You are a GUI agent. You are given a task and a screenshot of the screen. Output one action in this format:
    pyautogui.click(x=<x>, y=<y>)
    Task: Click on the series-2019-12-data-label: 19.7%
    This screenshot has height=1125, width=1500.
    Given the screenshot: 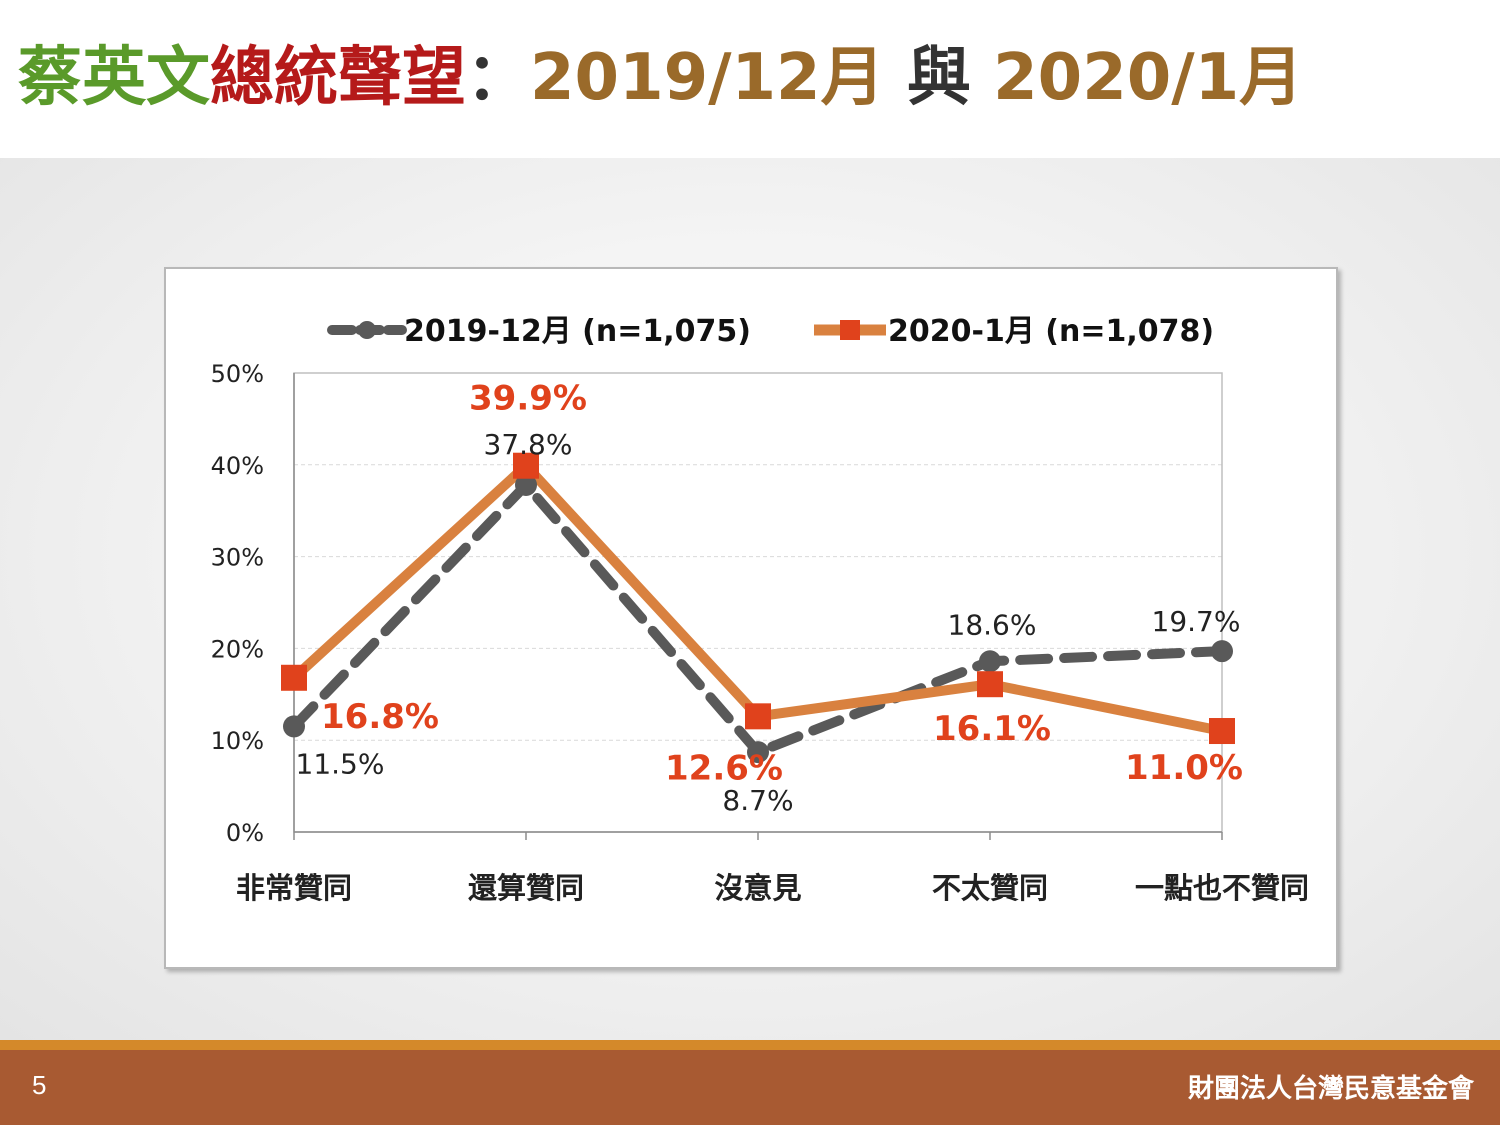 What is the action you would take?
    pyautogui.click(x=1196, y=621)
    